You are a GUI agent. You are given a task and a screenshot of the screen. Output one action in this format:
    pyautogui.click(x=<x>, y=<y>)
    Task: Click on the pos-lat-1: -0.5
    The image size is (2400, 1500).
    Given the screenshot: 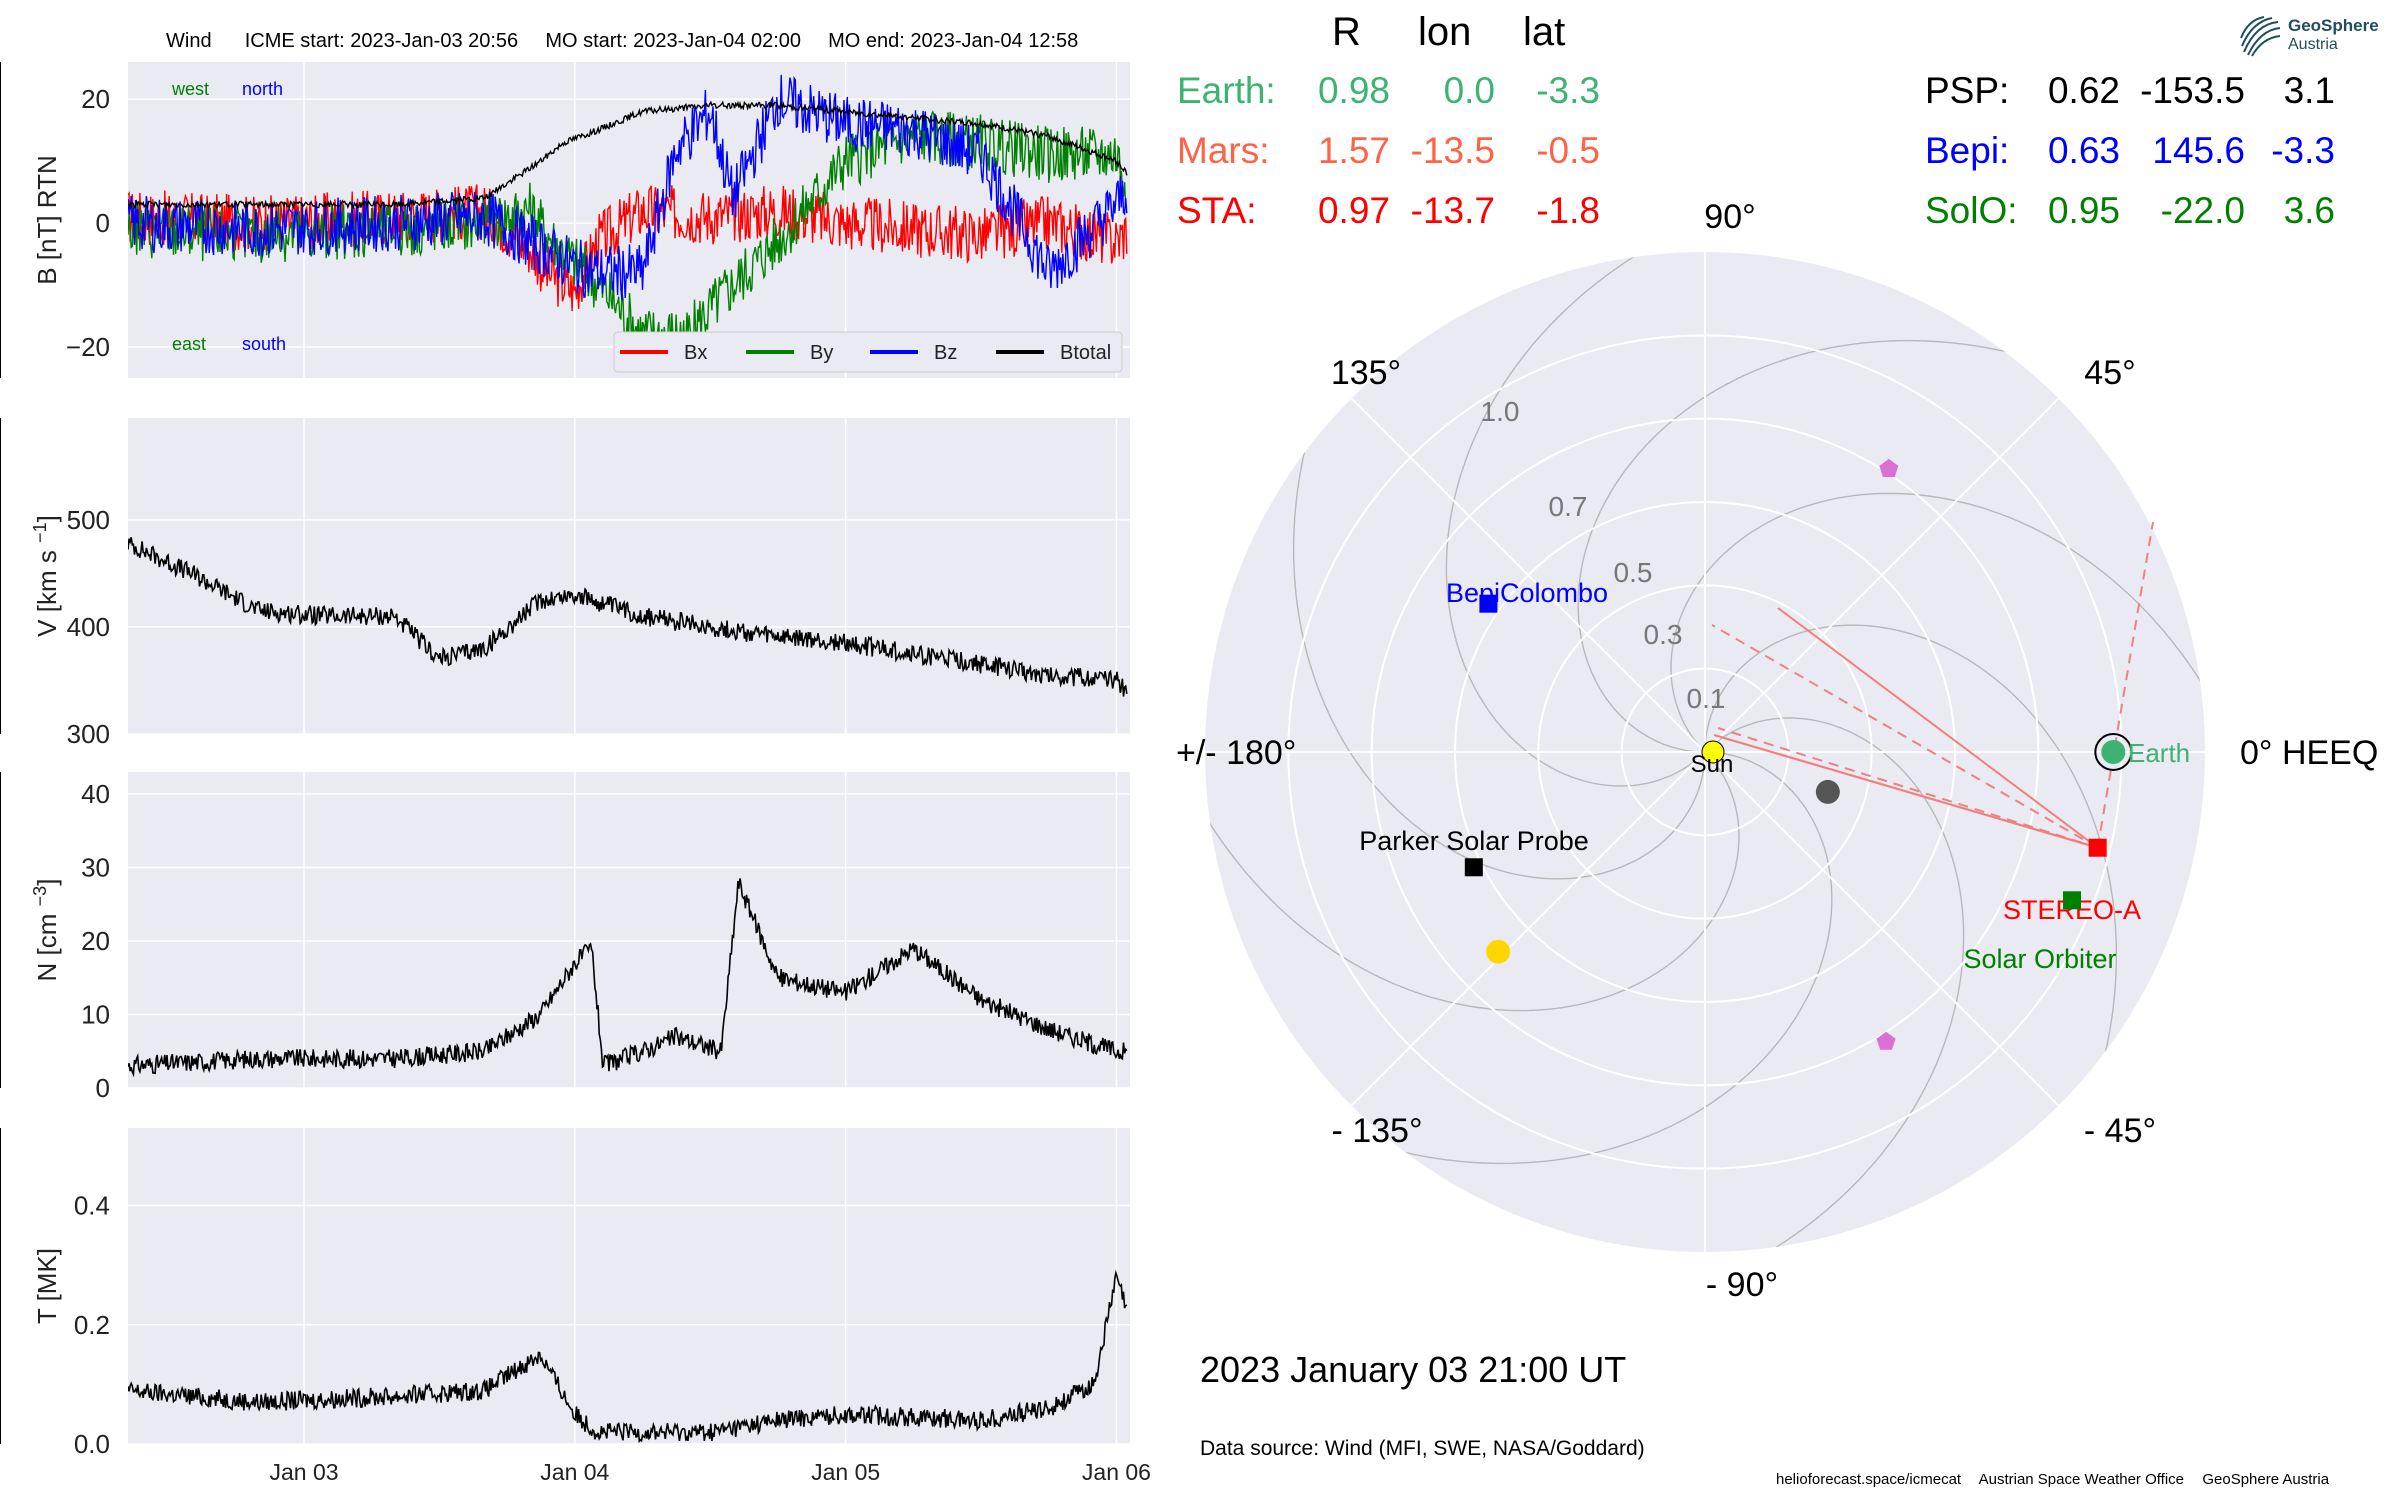 What is the action you would take?
    pyautogui.click(x=1568, y=150)
    